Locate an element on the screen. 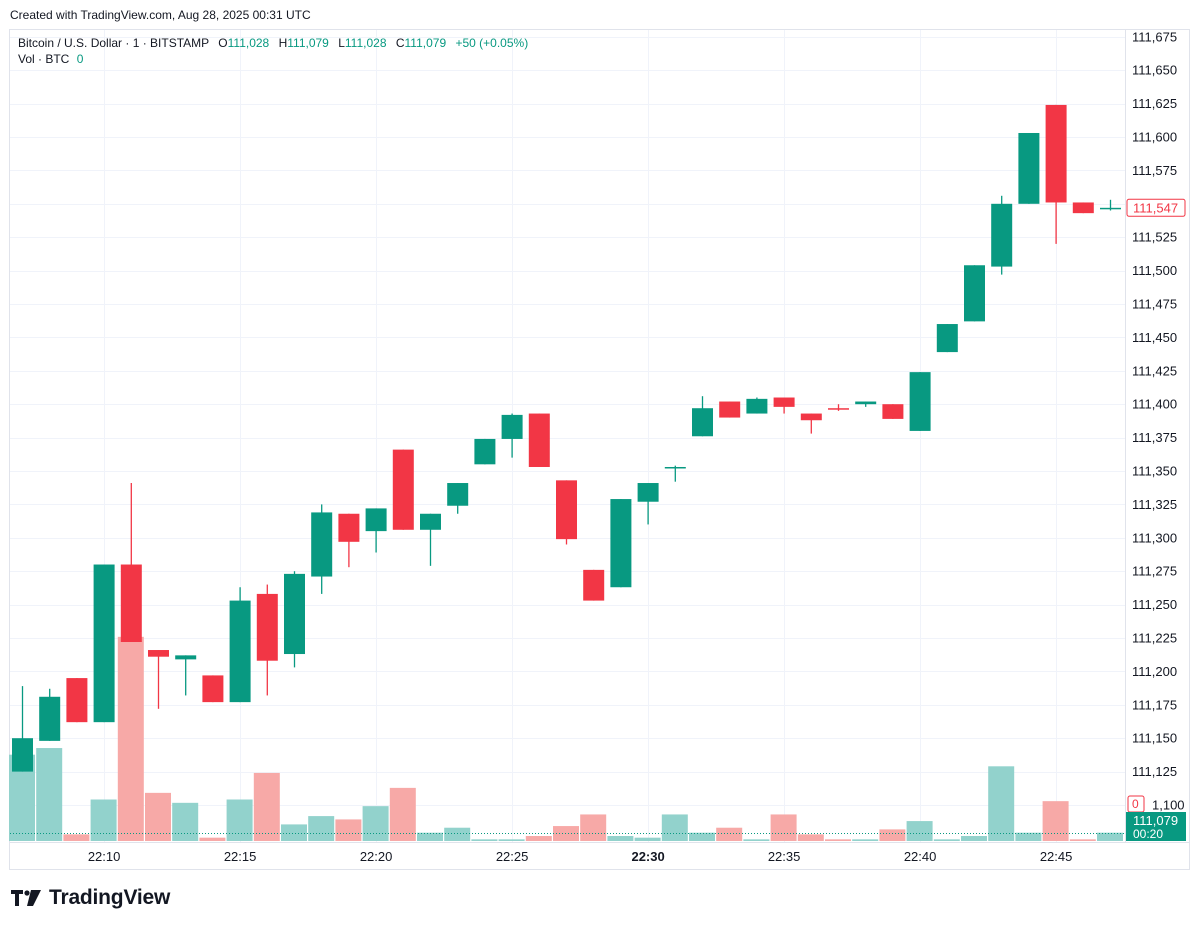  price-tick-label: 111,375 is located at coordinates (1154, 437).